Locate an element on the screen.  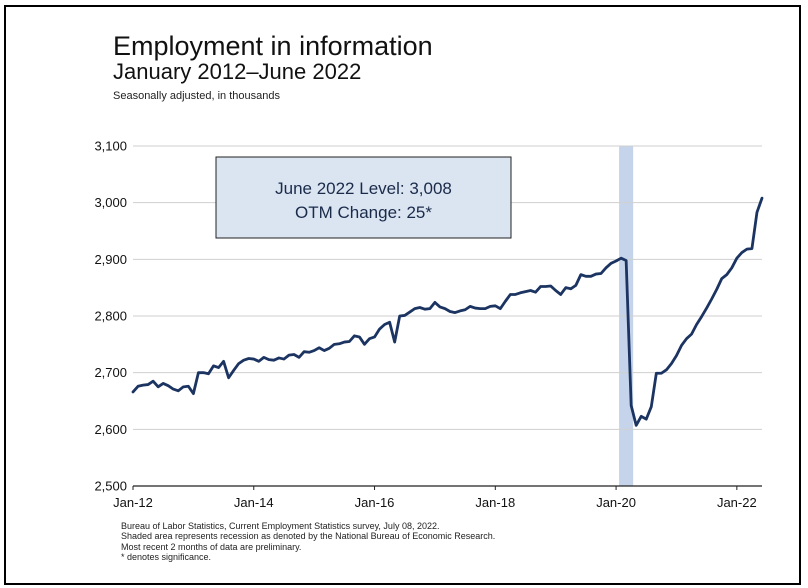
chart-subtitle: January 2012–June 2022 is located at coordinates (237, 71).